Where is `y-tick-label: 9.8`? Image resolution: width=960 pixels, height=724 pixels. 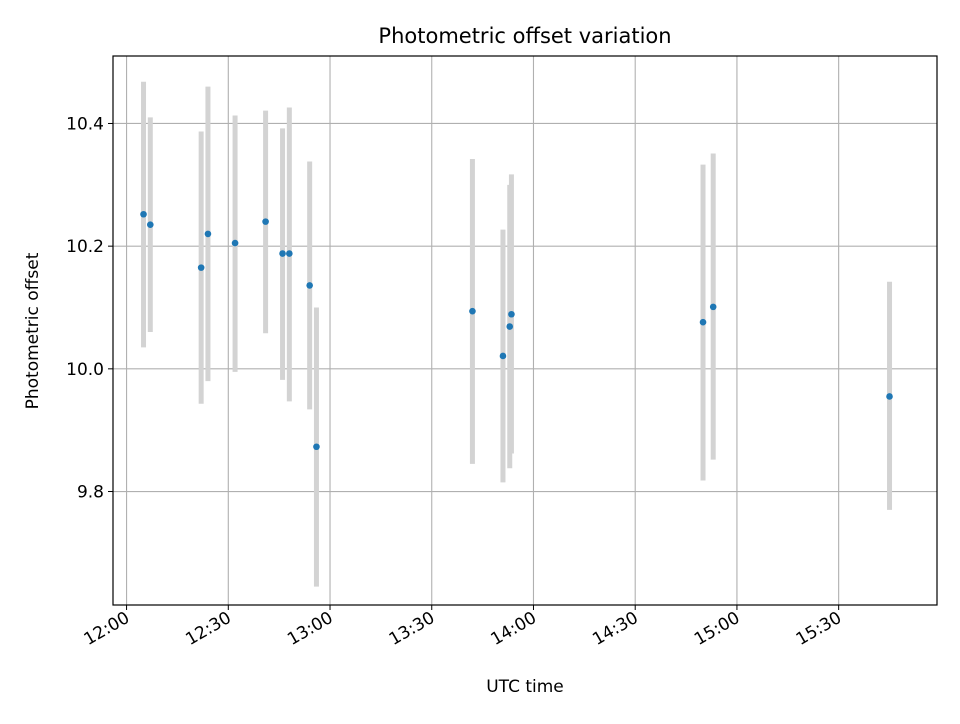 y-tick-label: 9.8 is located at coordinates (90, 493).